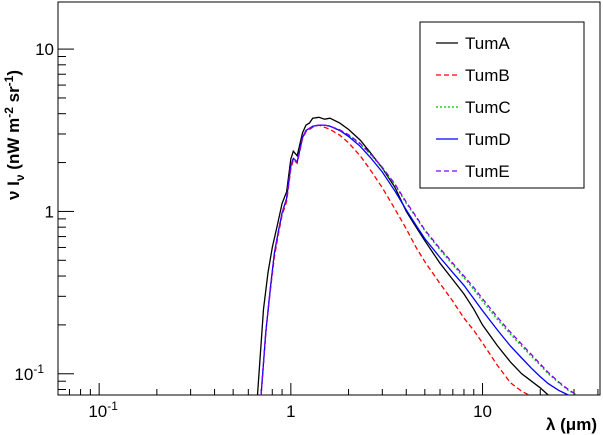 The width and height of the screenshot is (603, 435). I want to click on legend-label-tume: TumE, so click(487, 171).